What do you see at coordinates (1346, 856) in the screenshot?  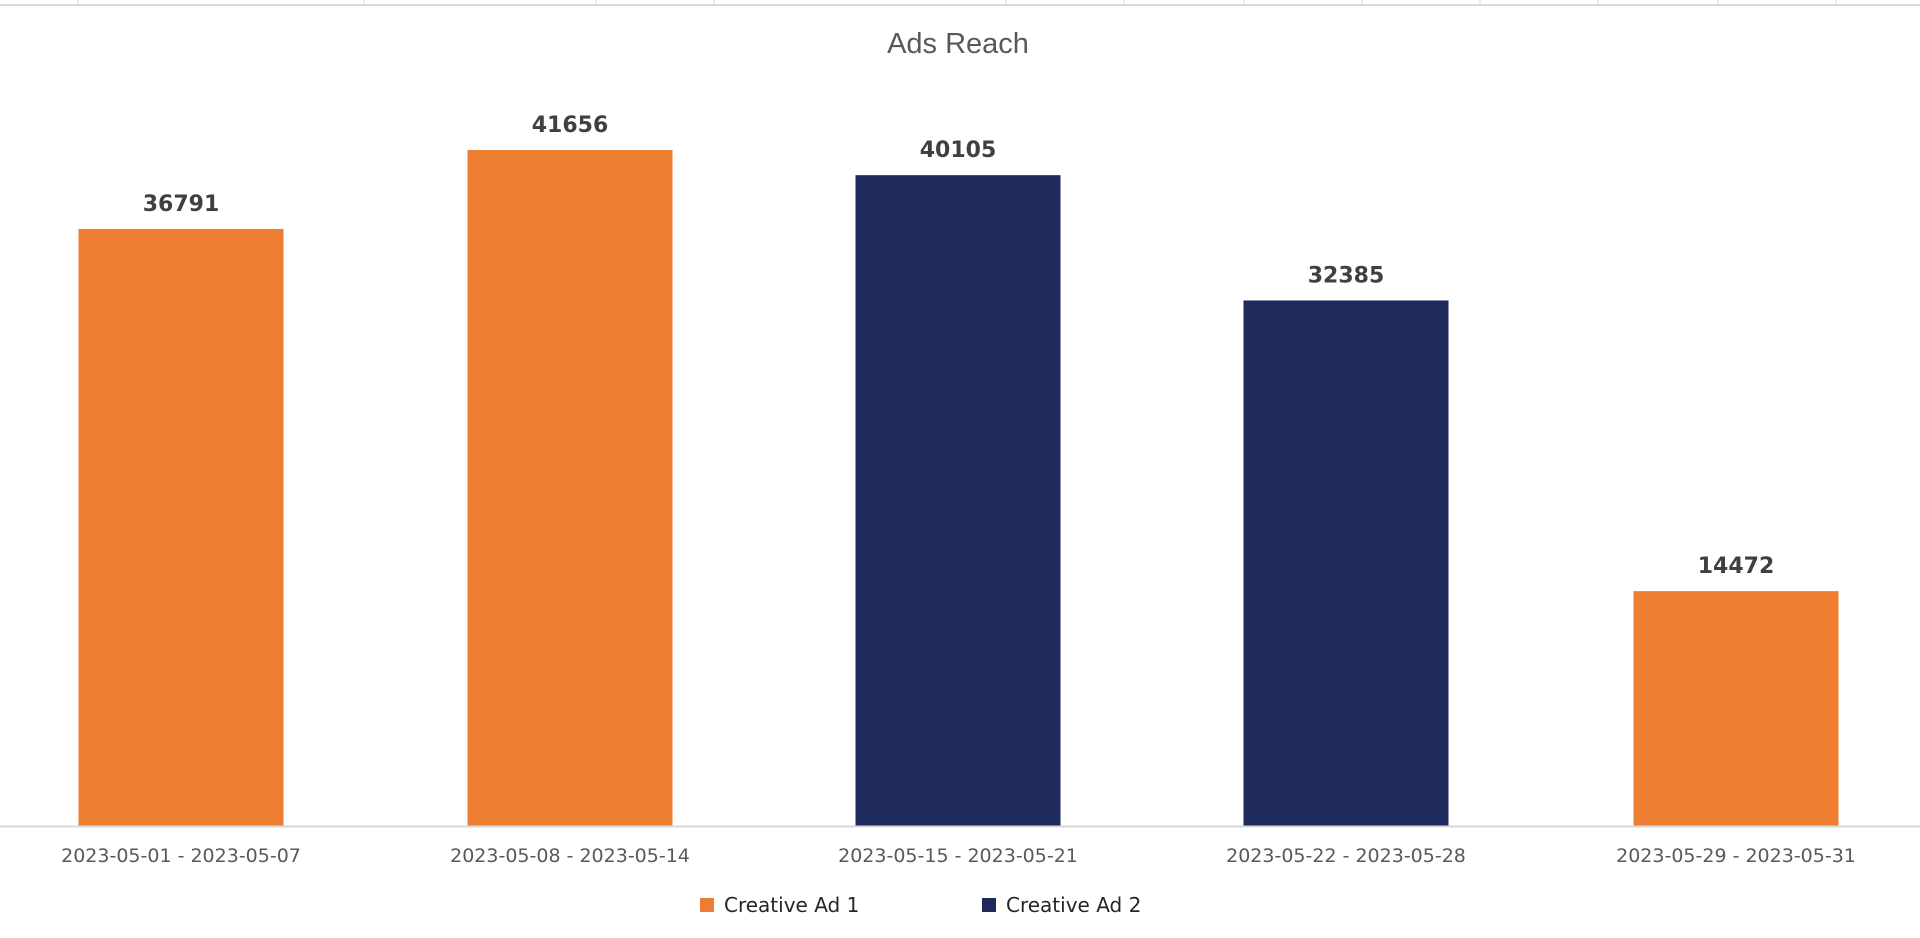 I see `x-tick-label-4: 2023-05-22 - 2023-05-28` at bounding box center [1346, 856].